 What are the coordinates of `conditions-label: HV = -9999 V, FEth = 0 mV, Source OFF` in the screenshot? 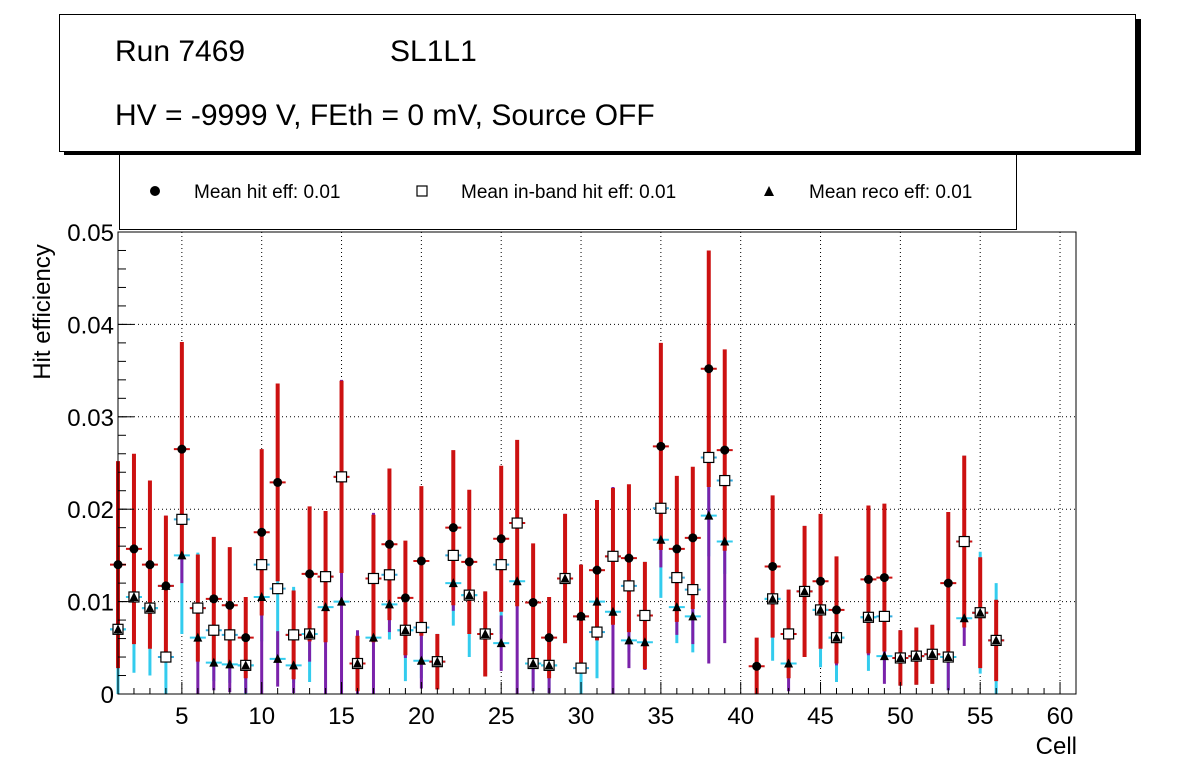 It's located at (385, 115).